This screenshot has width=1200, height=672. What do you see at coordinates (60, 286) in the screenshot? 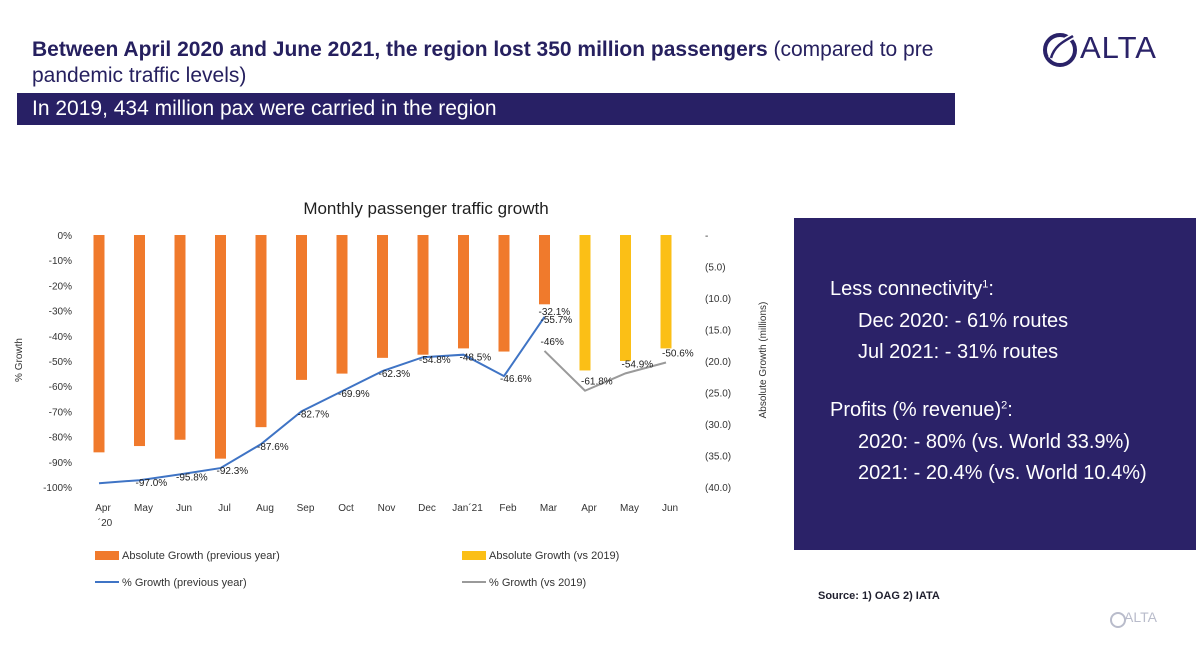
I see `y-tick-label: -20%` at bounding box center [60, 286].